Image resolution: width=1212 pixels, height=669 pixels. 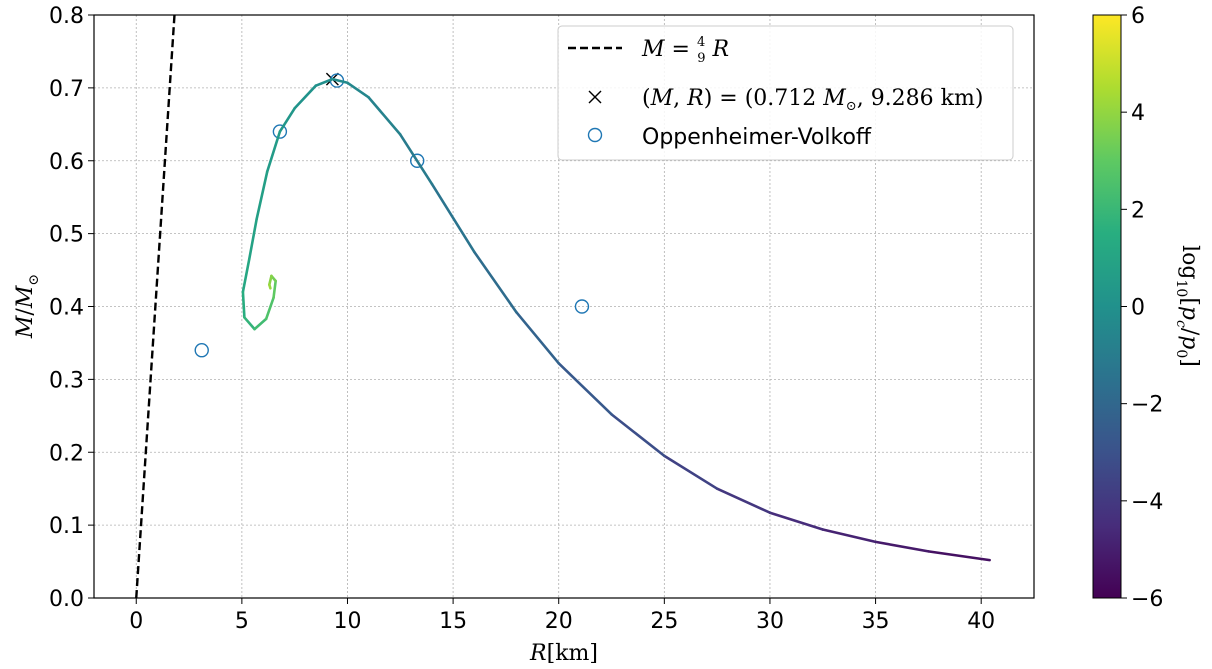 What do you see at coordinates (66, 89) in the screenshot?
I see `y-tick-label: 0.7` at bounding box center [66, 89].